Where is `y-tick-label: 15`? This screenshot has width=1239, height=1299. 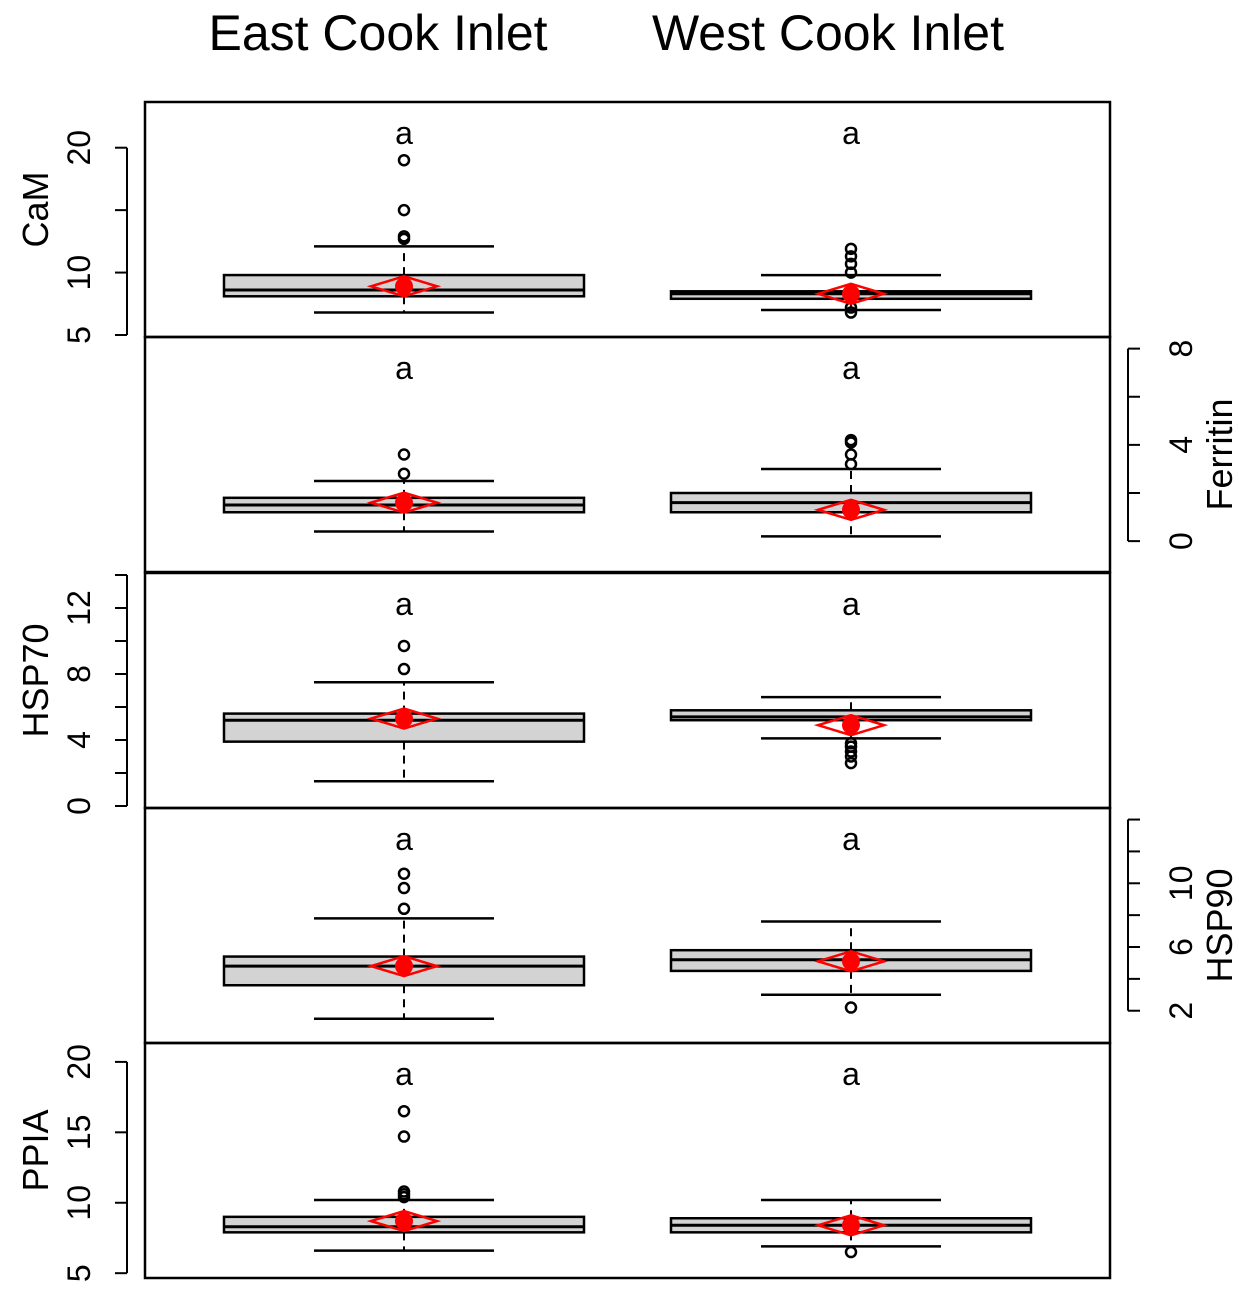
y-tick-label: 15 is located at coordinates (79, 1133).